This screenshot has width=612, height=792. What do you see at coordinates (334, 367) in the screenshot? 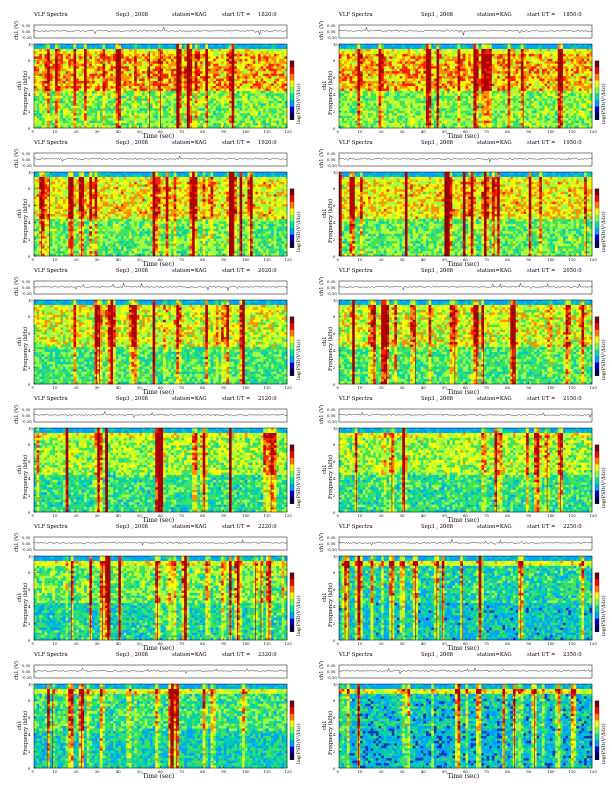
I see `freq-tick-label: 2` at bounding box center [334, 367].